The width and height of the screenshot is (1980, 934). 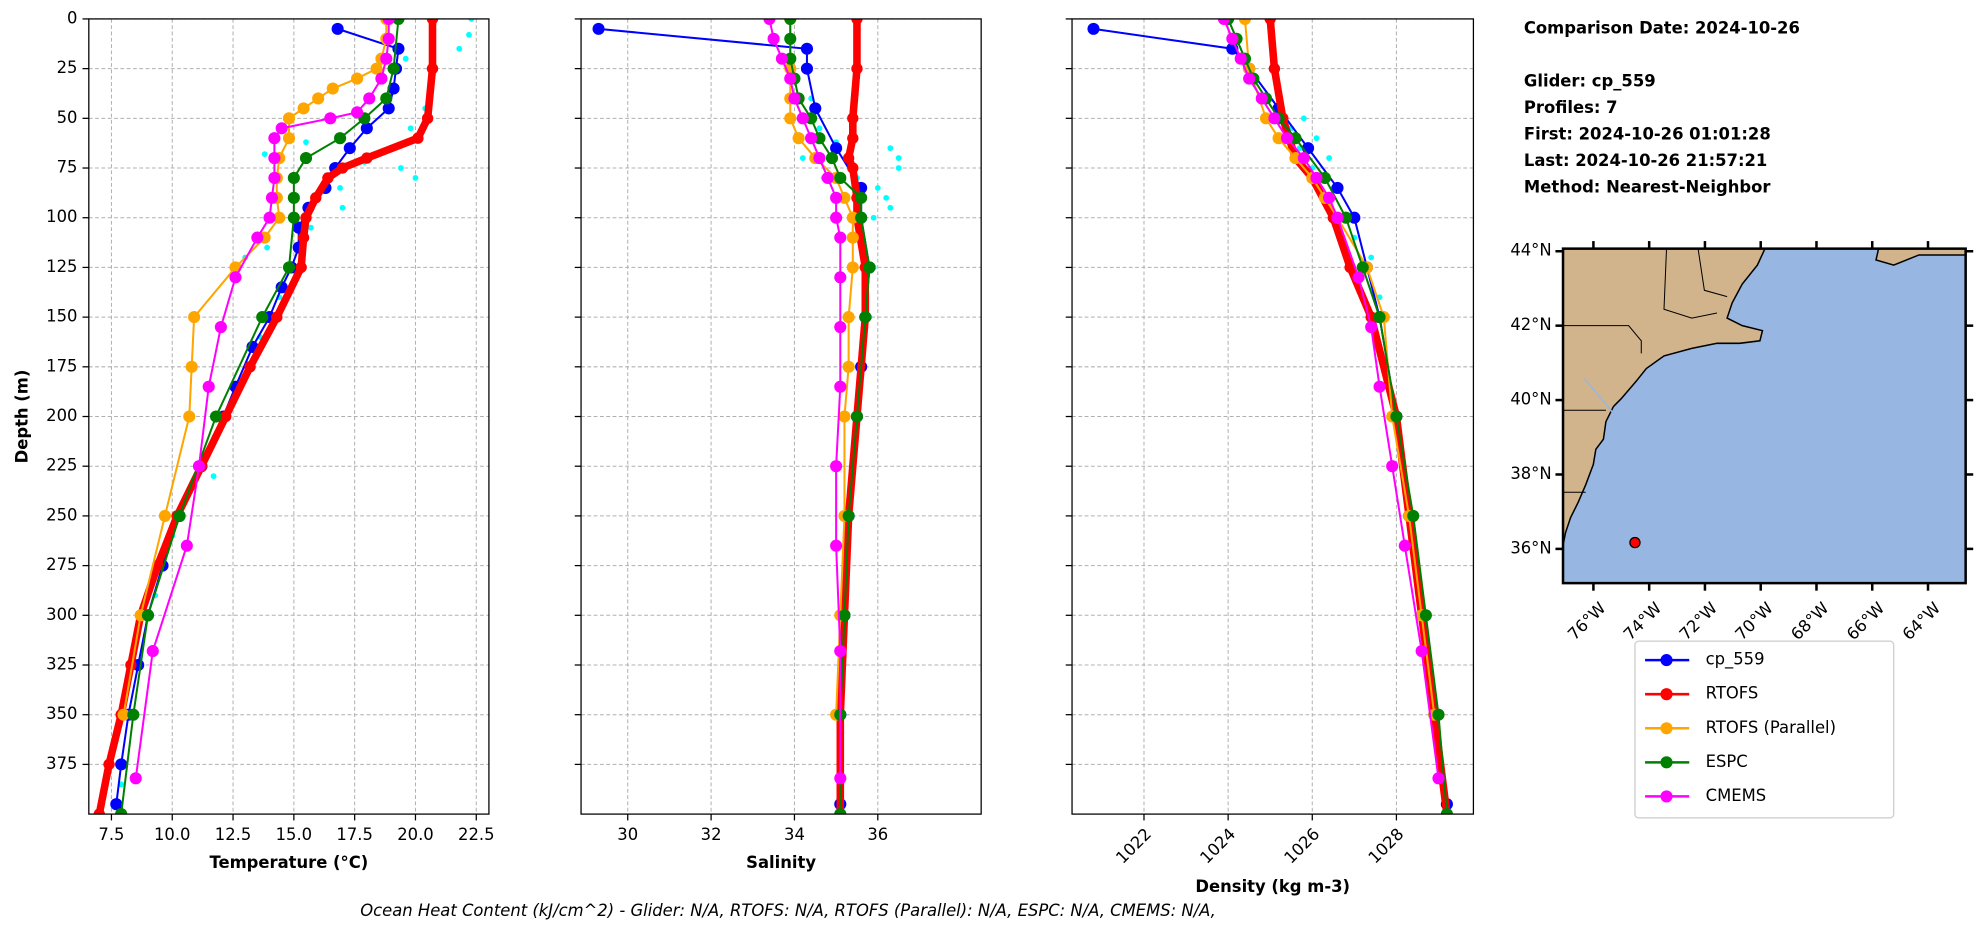 What do you see at coordinates (233, 834) in the screenshot?
I see `x-tick-label: 12.5` at bounding box center [233, 834].